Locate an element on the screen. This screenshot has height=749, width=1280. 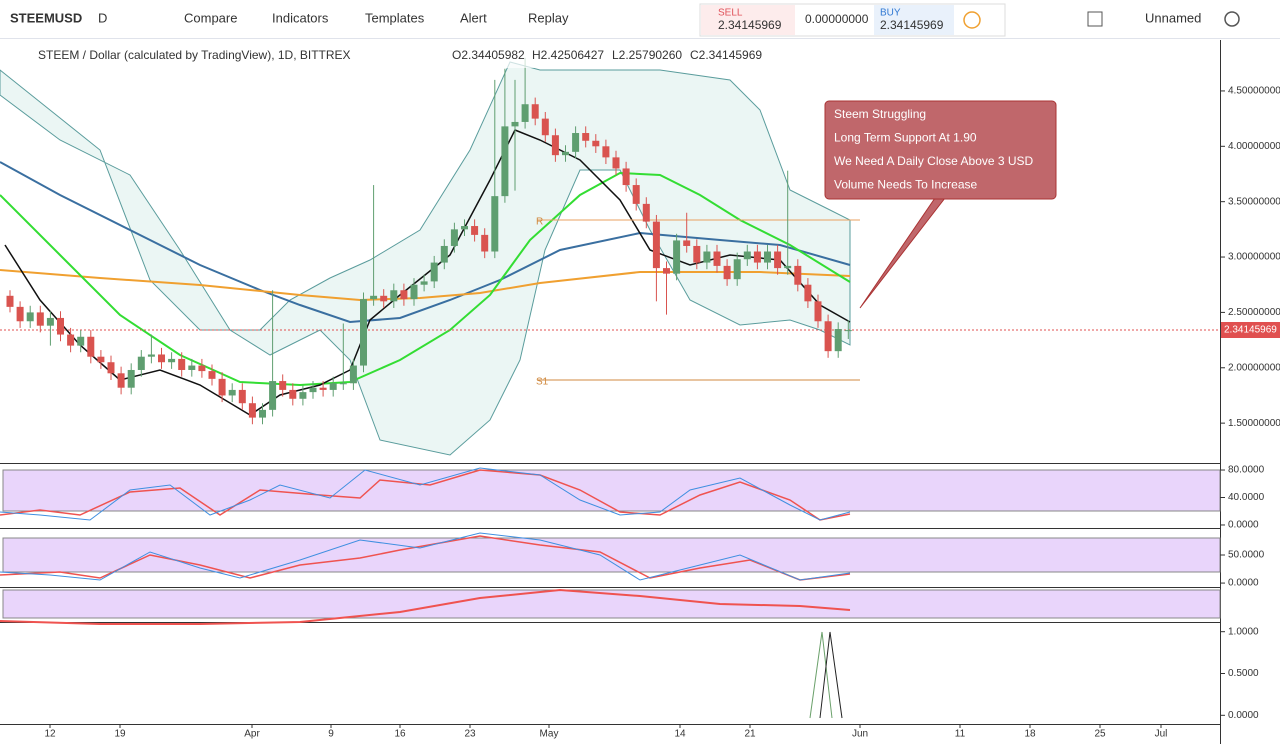
price-tick-label: 3.50000000 is located at coordinates (1254, 201).